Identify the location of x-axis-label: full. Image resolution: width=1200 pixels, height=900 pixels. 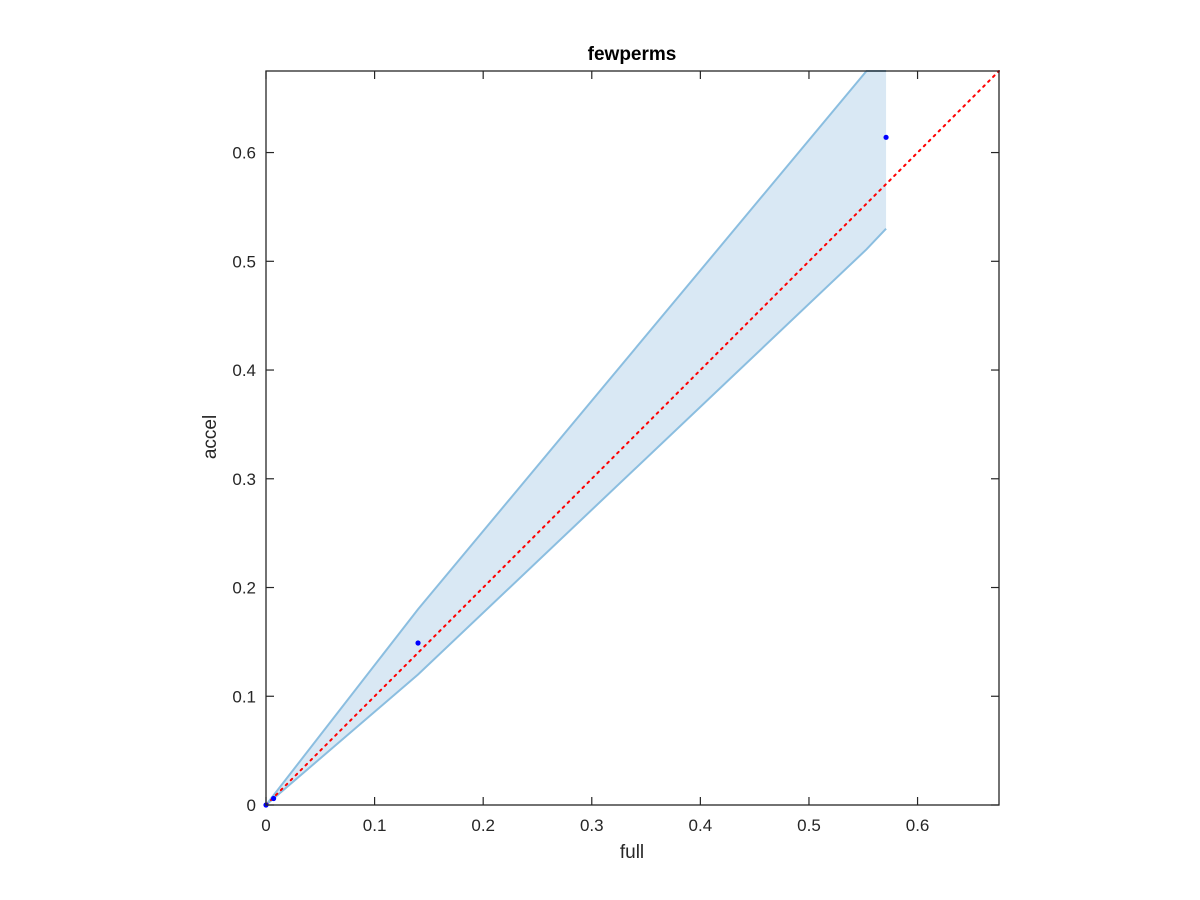
(632, 852).